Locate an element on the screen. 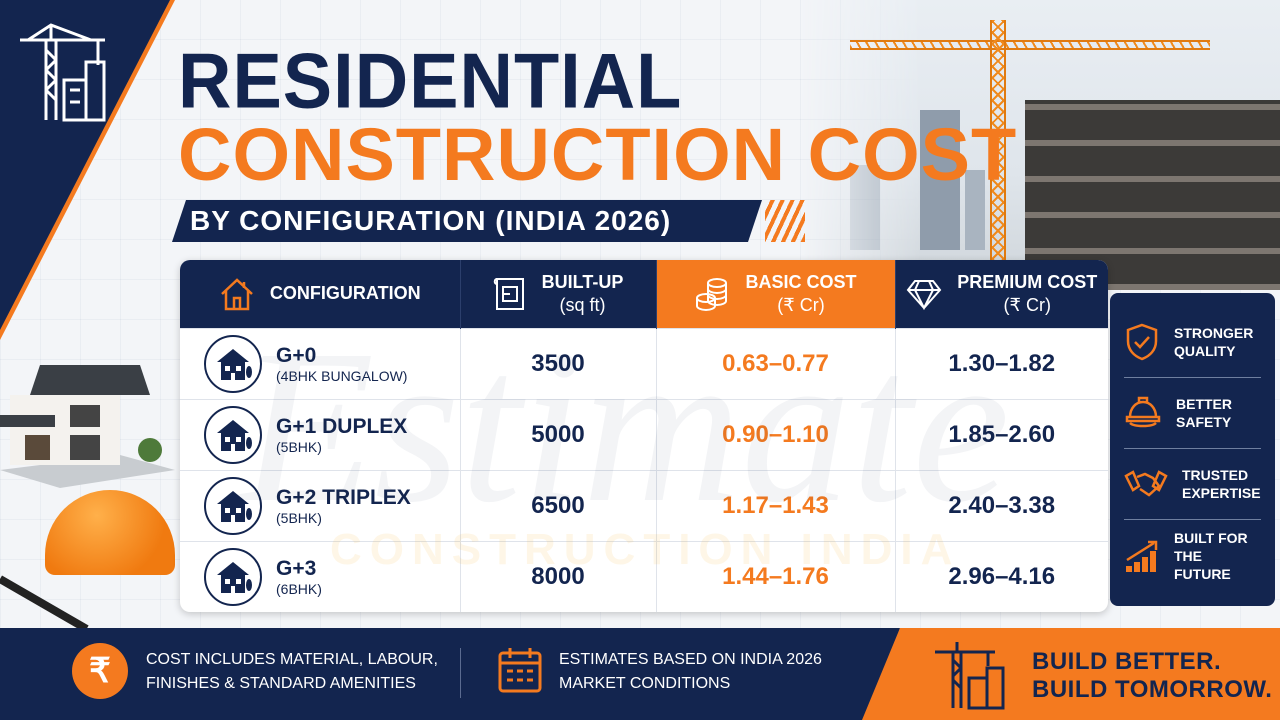  house-model-image is located at coordinates (87, 426).